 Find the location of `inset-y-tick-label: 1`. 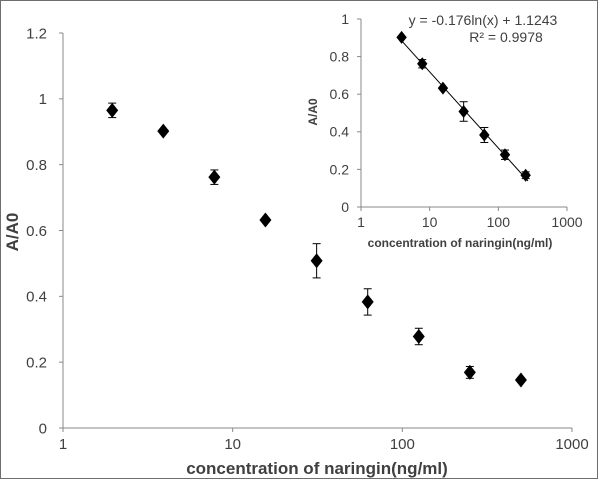

inset-y-tick-label: 1 is located at coordinates (345, 19).